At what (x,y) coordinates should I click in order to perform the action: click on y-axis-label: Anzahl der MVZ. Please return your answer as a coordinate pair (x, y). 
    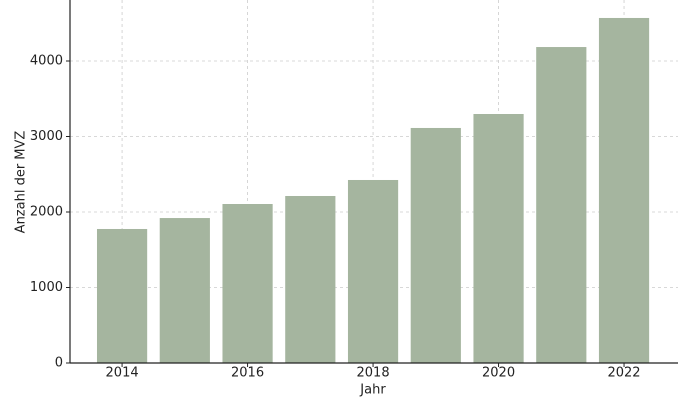
    Looking at the image, I should click on (21, 182).